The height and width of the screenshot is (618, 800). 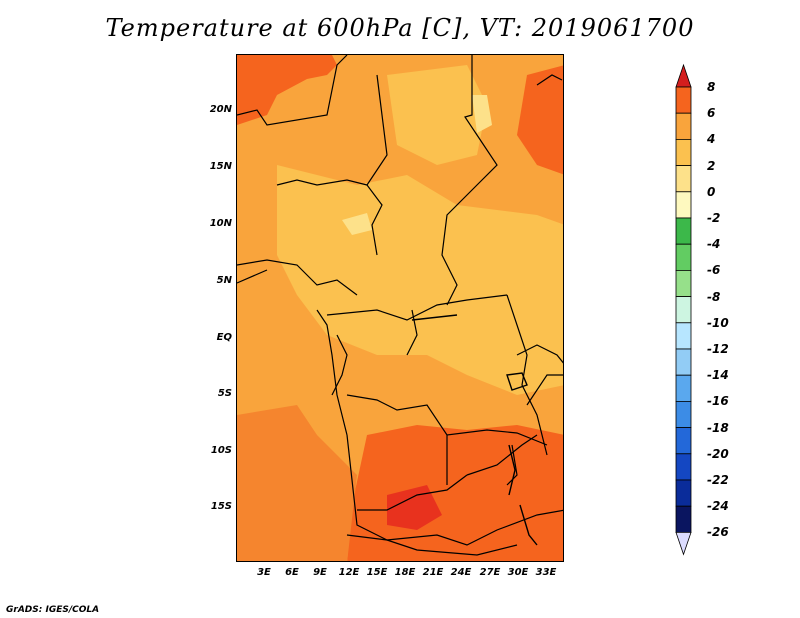 What do you see at coordinates (420, 280) in the screenshot?
I see `cooler-region-central` at bounding box center [420, 280].